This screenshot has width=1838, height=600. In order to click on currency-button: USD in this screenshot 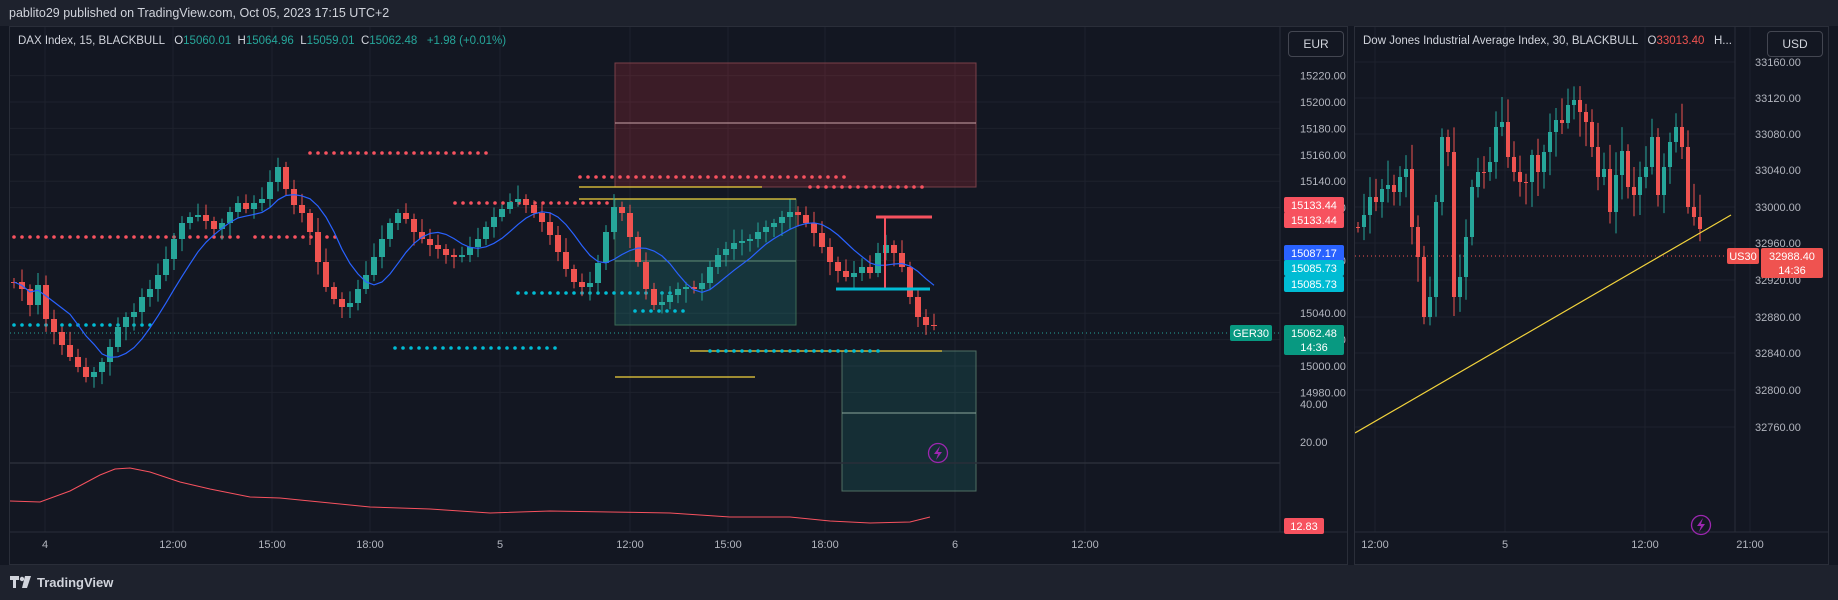, I will do `click(1795, 44)`.